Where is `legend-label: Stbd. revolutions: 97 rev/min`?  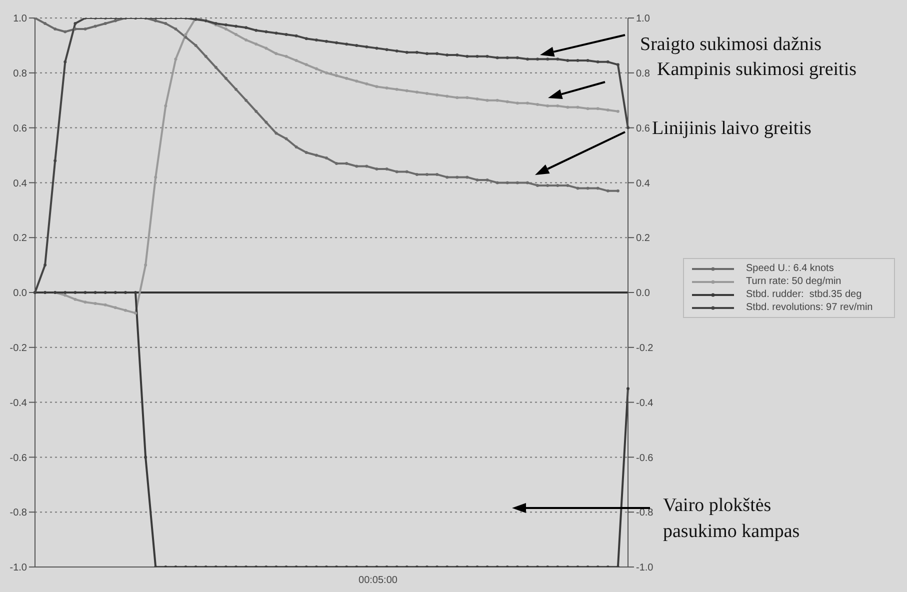 legend-label: Stbd. revolutions: 97 rev/min is located at coordinates (809, 307).